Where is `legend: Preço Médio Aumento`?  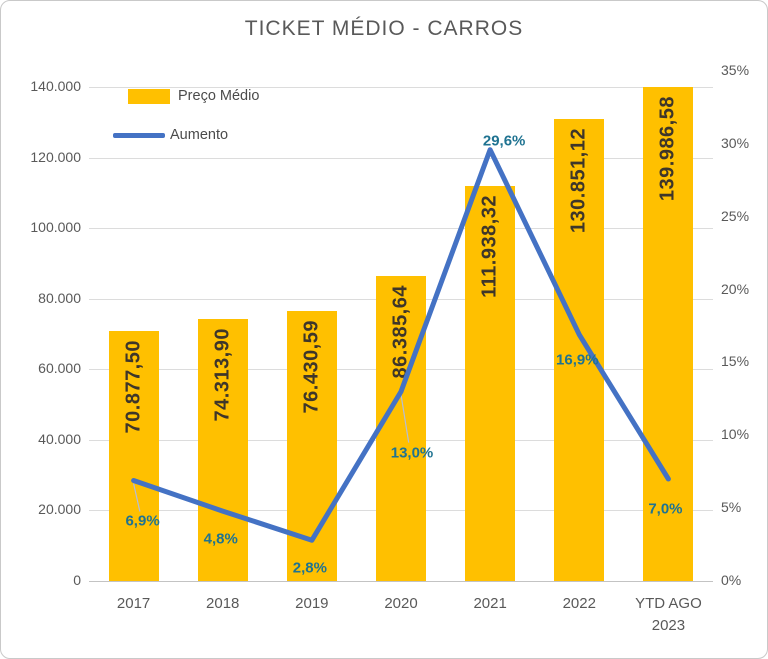
legend: Preço Médio Aumento is located at coordinates (186, 124).